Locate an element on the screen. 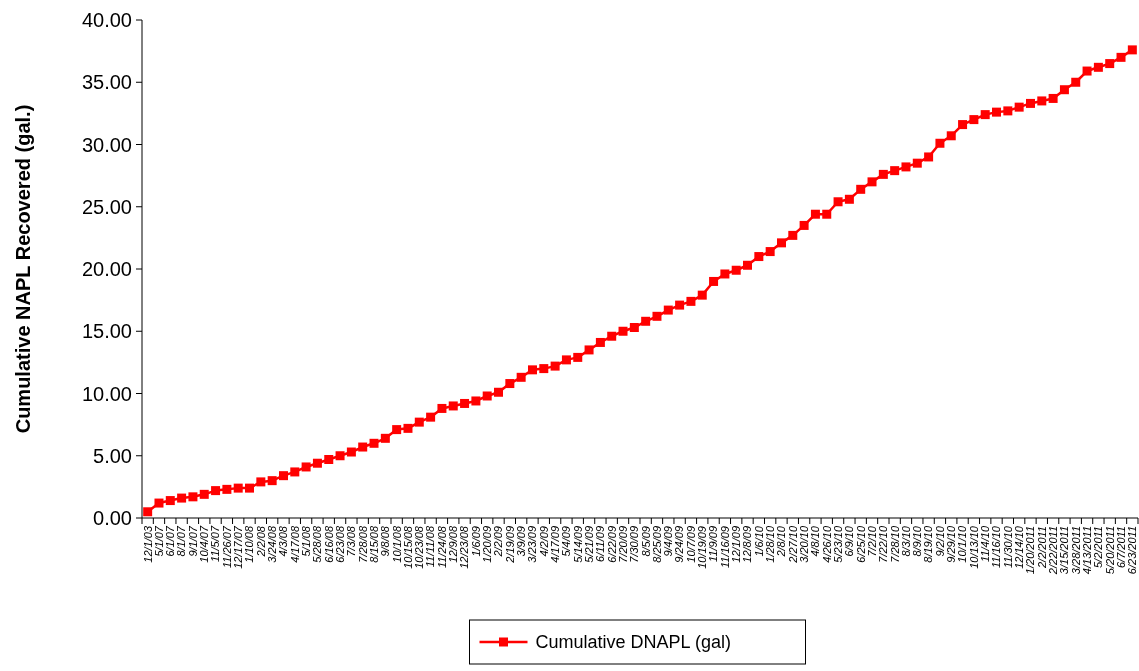 This screenshot has width=1139, height=671. x-tick-label: 8/25/09 is located at coordinates (656, 544).